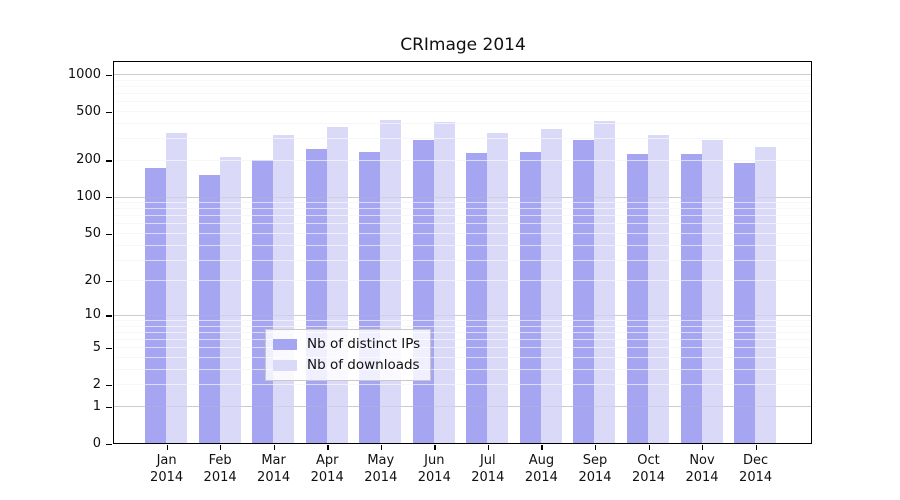 This screenshot has width=900, height=500. What do you see at coordinates (702, 460) in the screenshot?
I see `x-label-month: Nov` at bounding box center [702, 460].